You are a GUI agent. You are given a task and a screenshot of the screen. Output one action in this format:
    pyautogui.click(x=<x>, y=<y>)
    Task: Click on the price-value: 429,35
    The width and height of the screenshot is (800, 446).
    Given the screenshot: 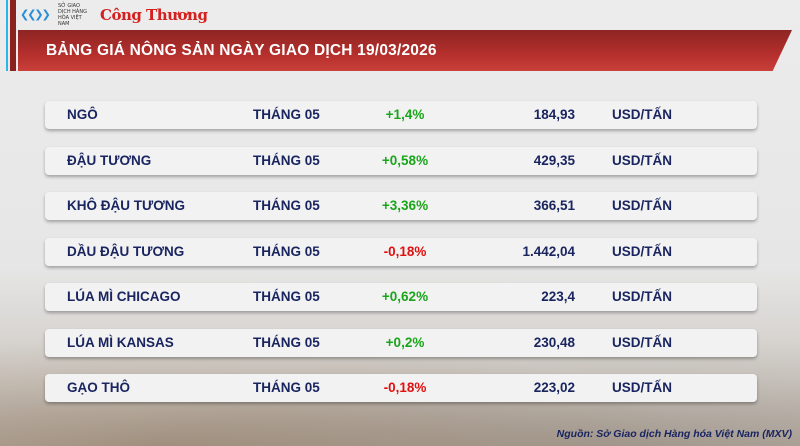 What is the action you would take?
    pyautogui.click(x=554, y=160)
    